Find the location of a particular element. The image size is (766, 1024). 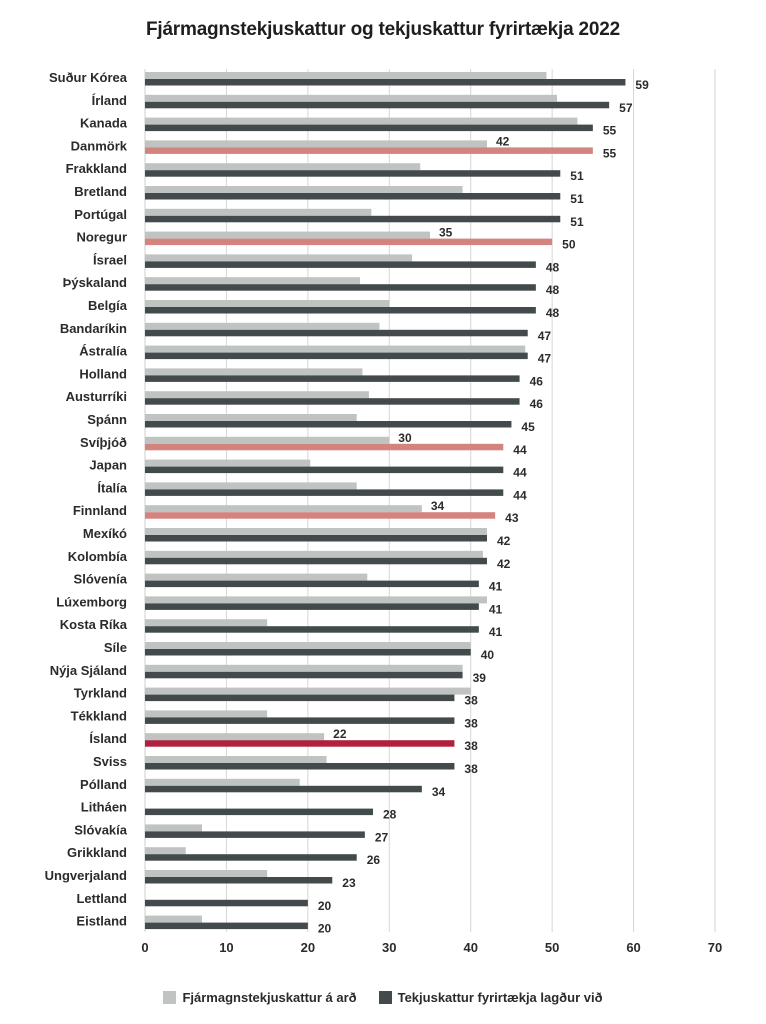

category-label: Bretland is located at coordinates (100, 191).